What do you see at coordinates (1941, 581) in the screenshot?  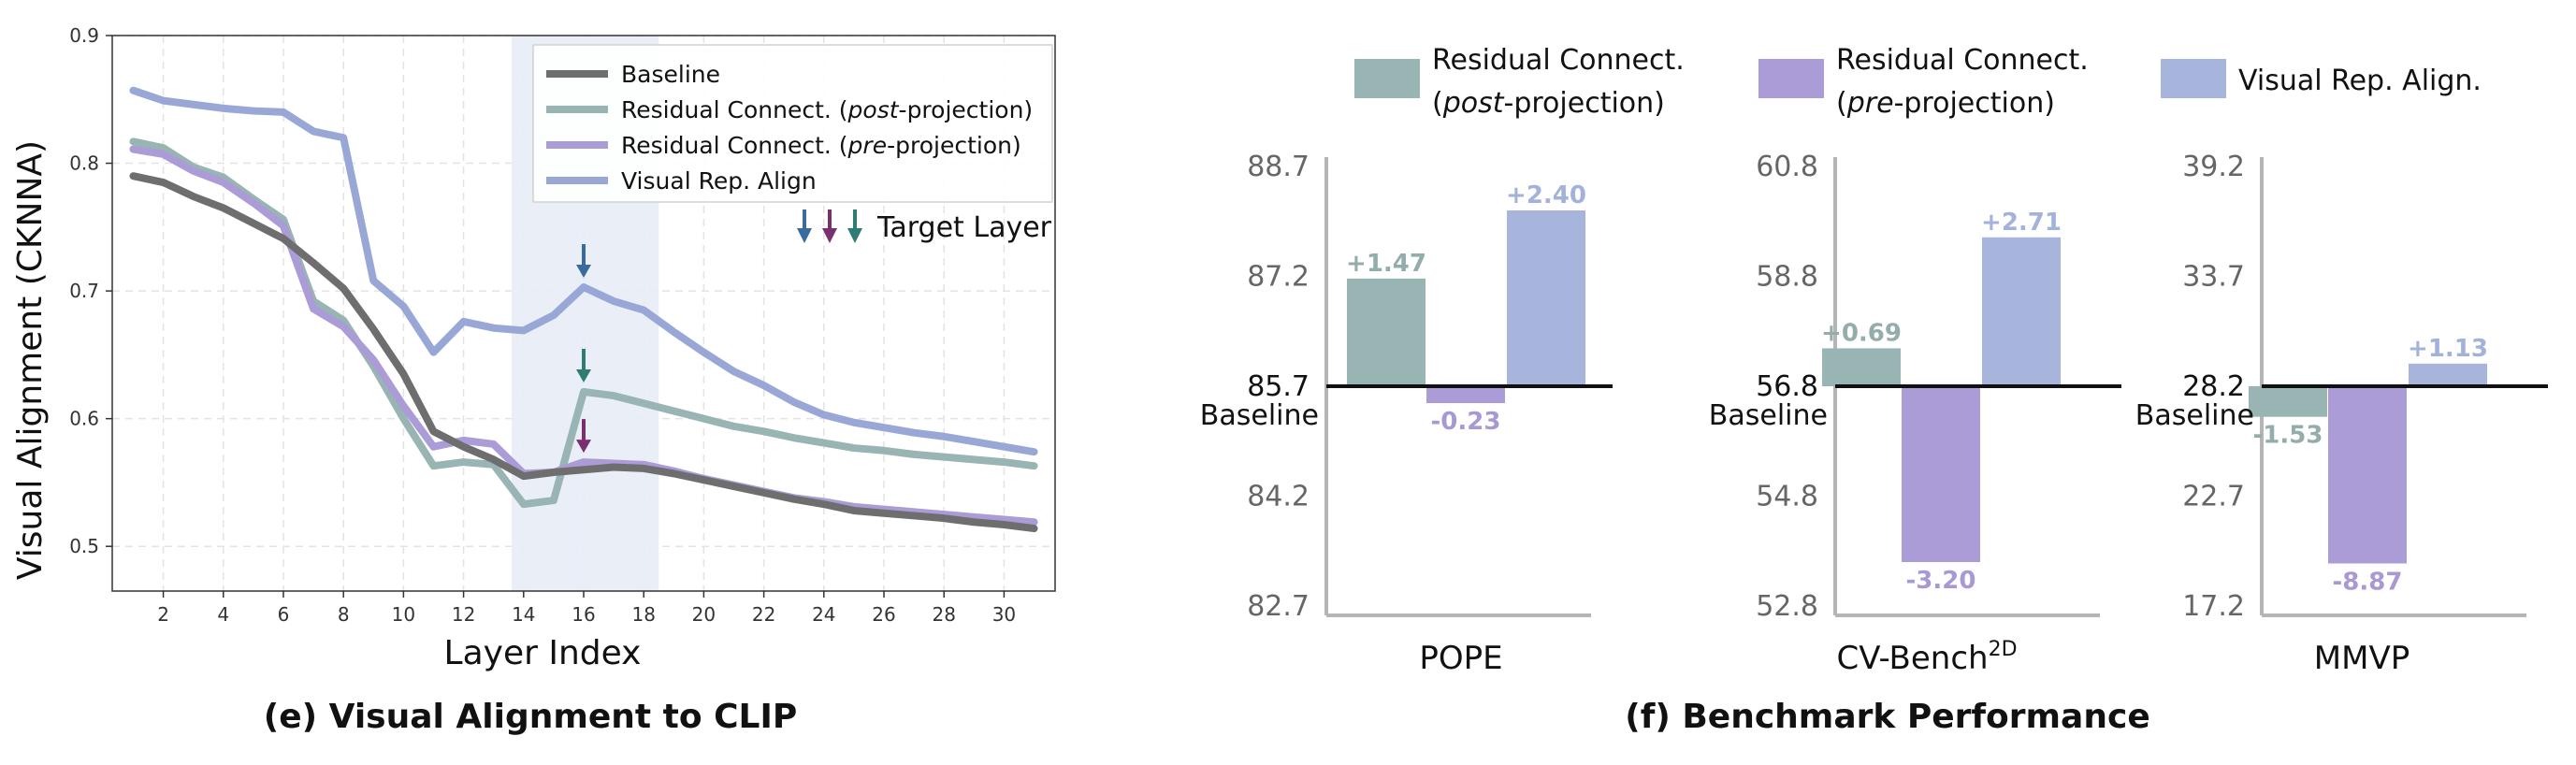 I see `bar-value-label: -3.20` at bounding box center [1941, 581].